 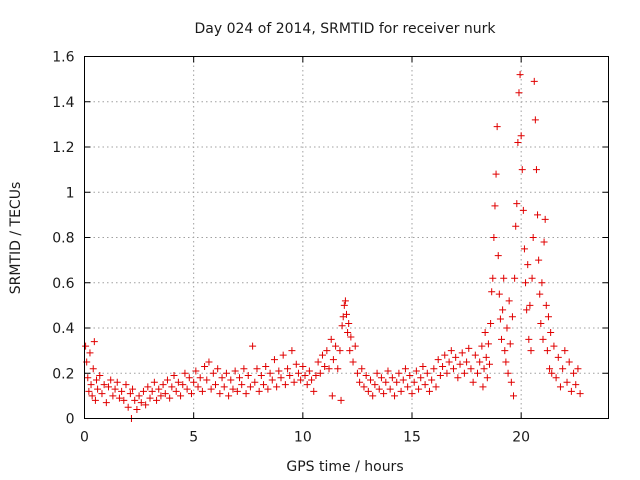 I want to click on y-tick-label: 1.6, so click(x=63, y=58).